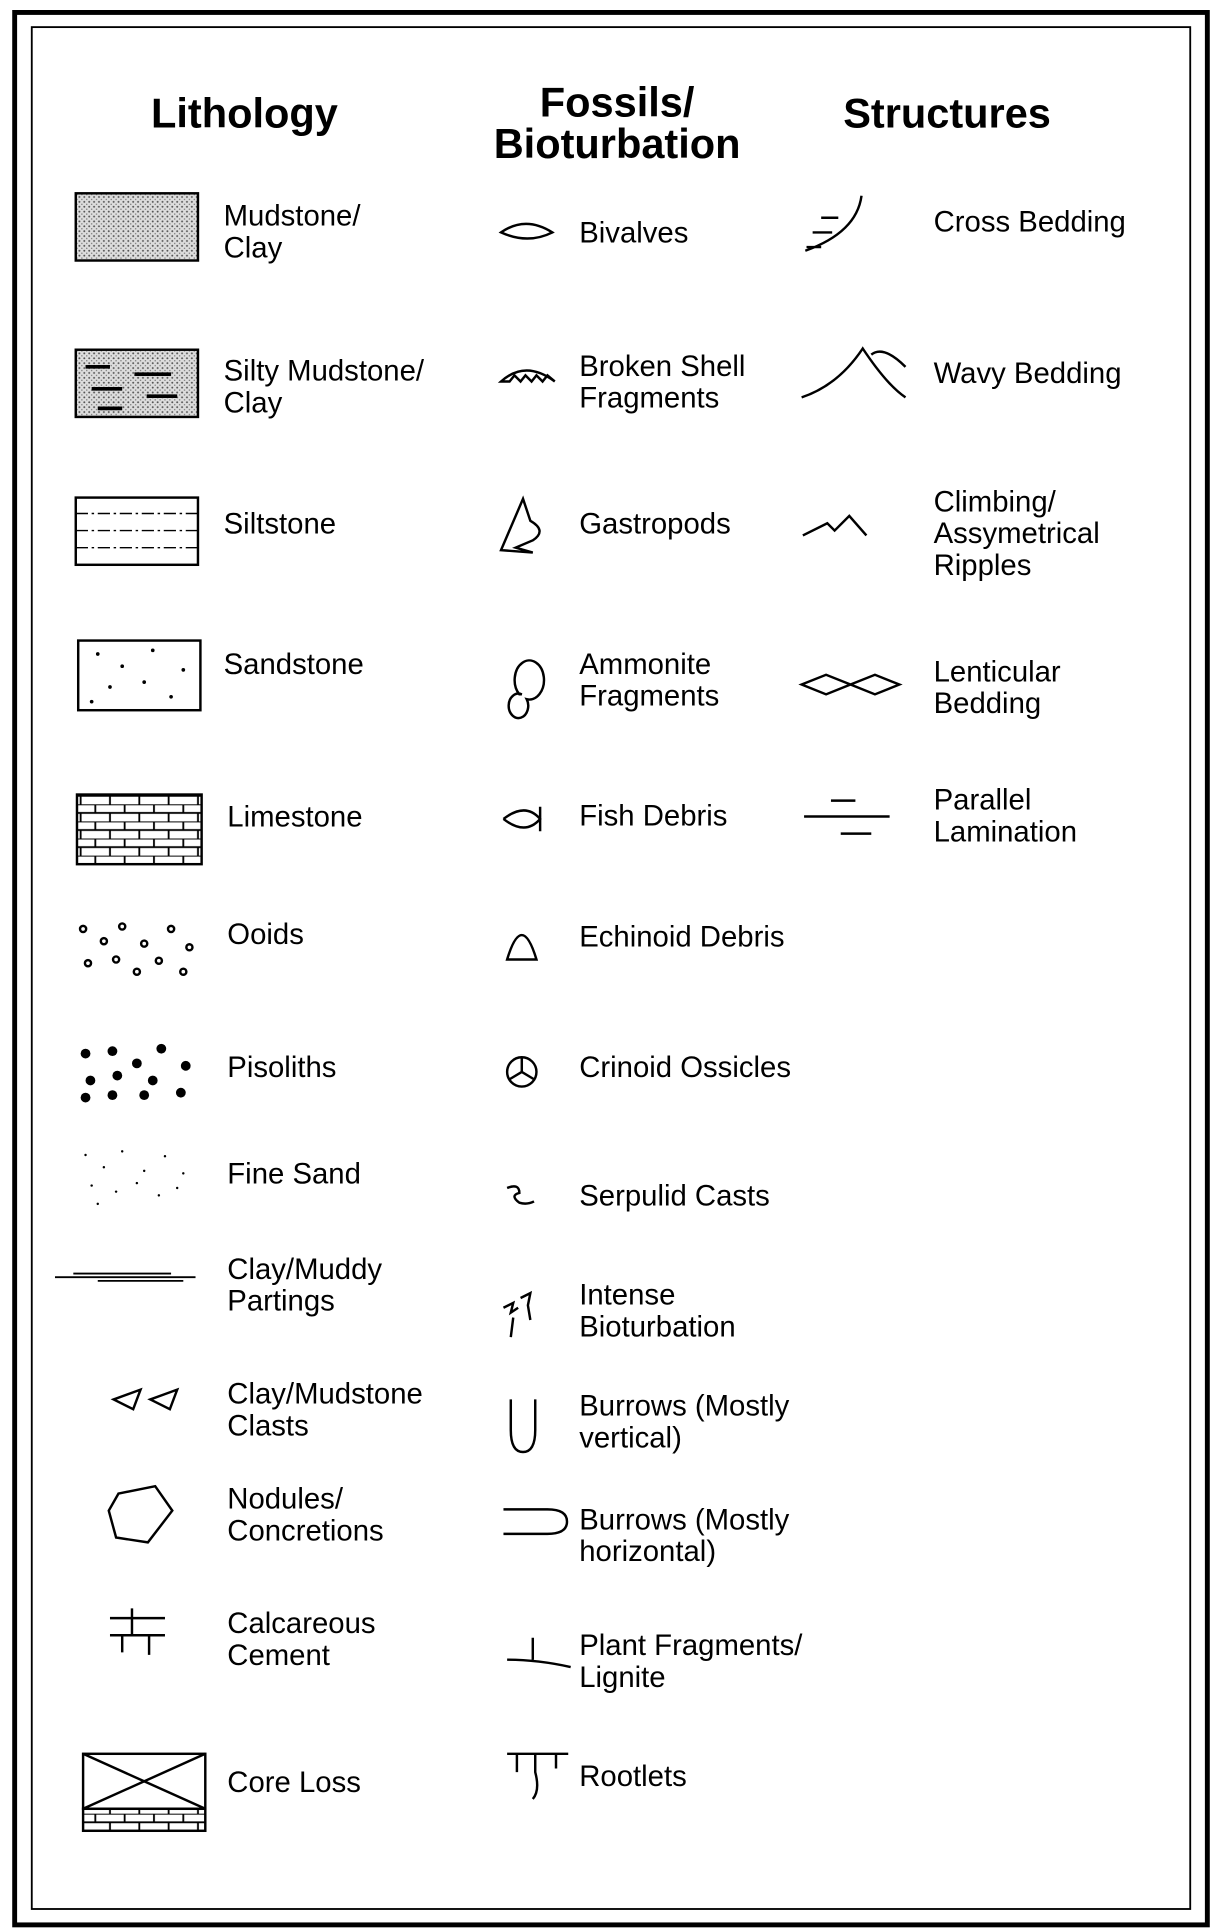 Image resolution: width=1222 pixels, height=1930 pixels. I want to click on lithology-label: Fine Sand, so click(294, 1174).